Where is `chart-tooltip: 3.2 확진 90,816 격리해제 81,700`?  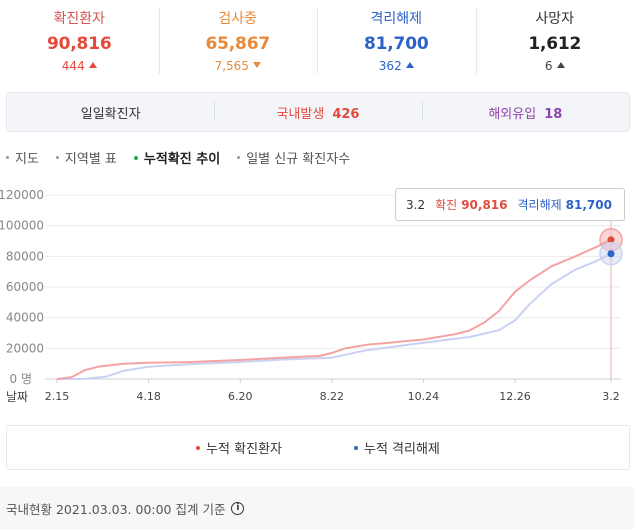
chart-tooltip: 3.2 확진 90,816 격리해제 81,700 is located at coordinates (510, 204).